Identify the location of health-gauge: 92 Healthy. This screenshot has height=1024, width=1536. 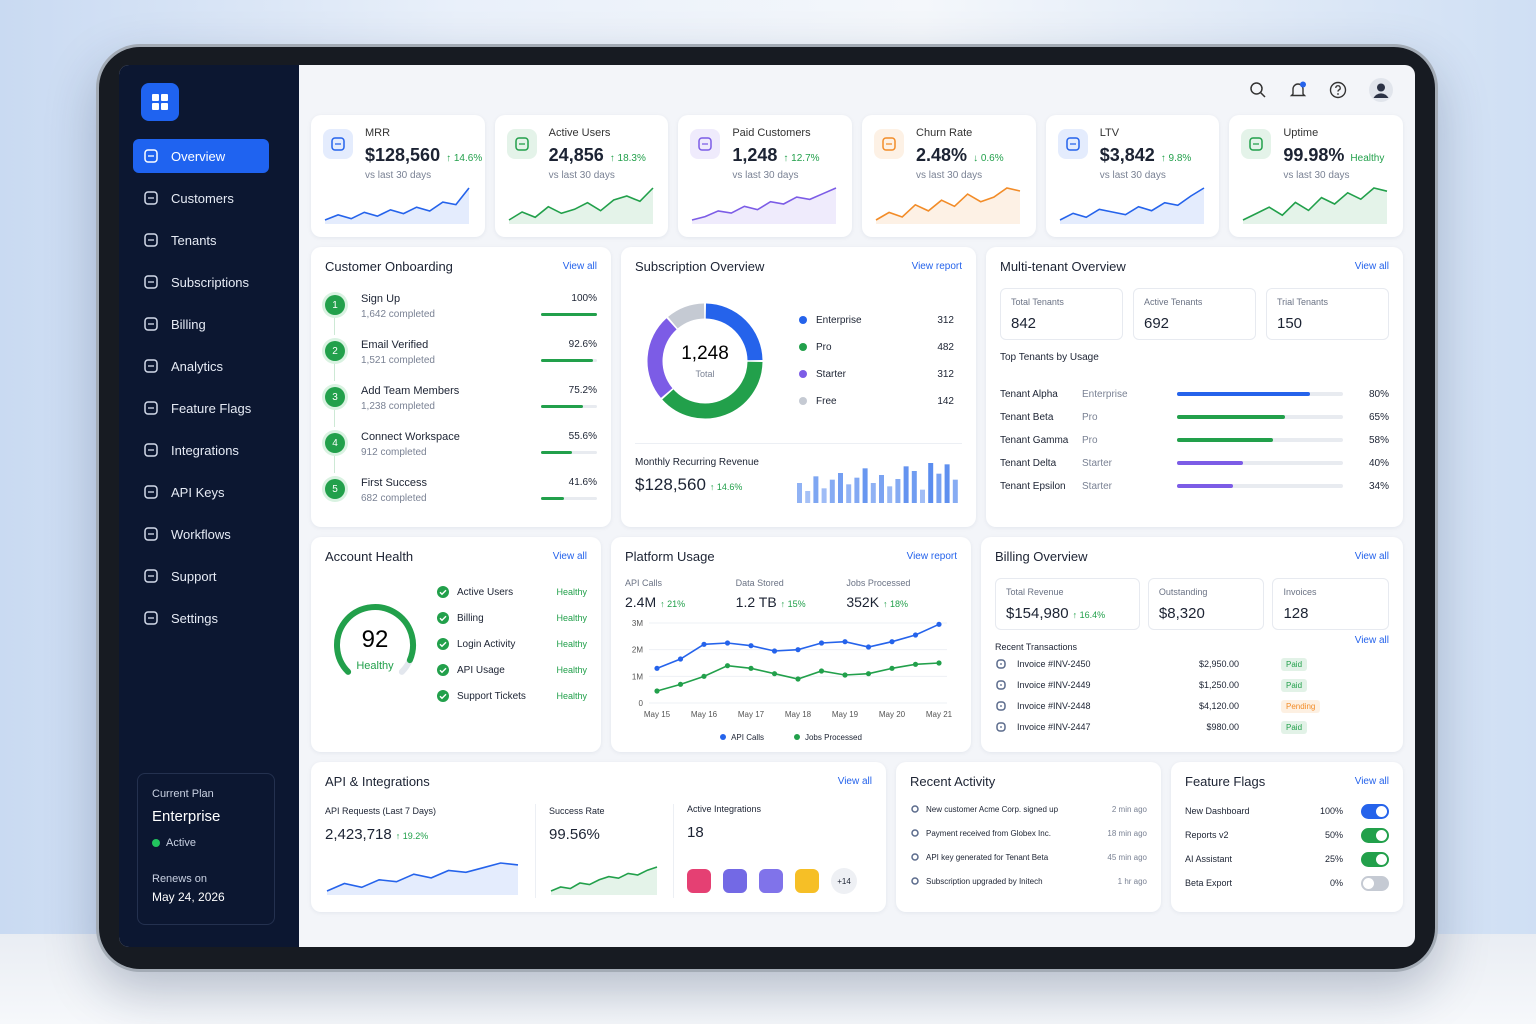
(375, 639).